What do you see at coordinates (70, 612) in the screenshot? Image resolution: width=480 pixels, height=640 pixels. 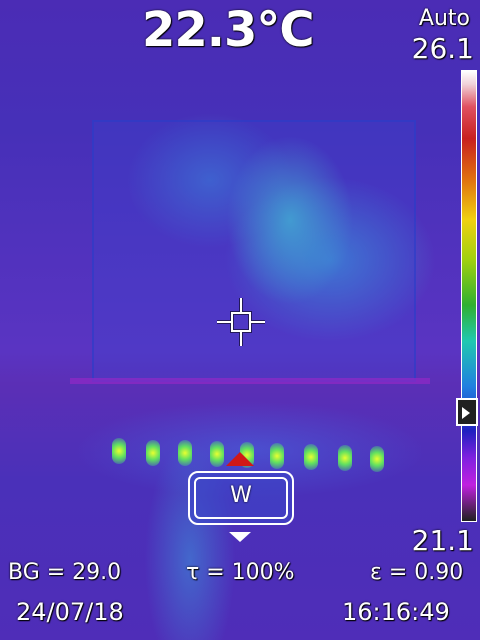 I see `date-stamp: 24/07/18` at bounding box center [70, 612].